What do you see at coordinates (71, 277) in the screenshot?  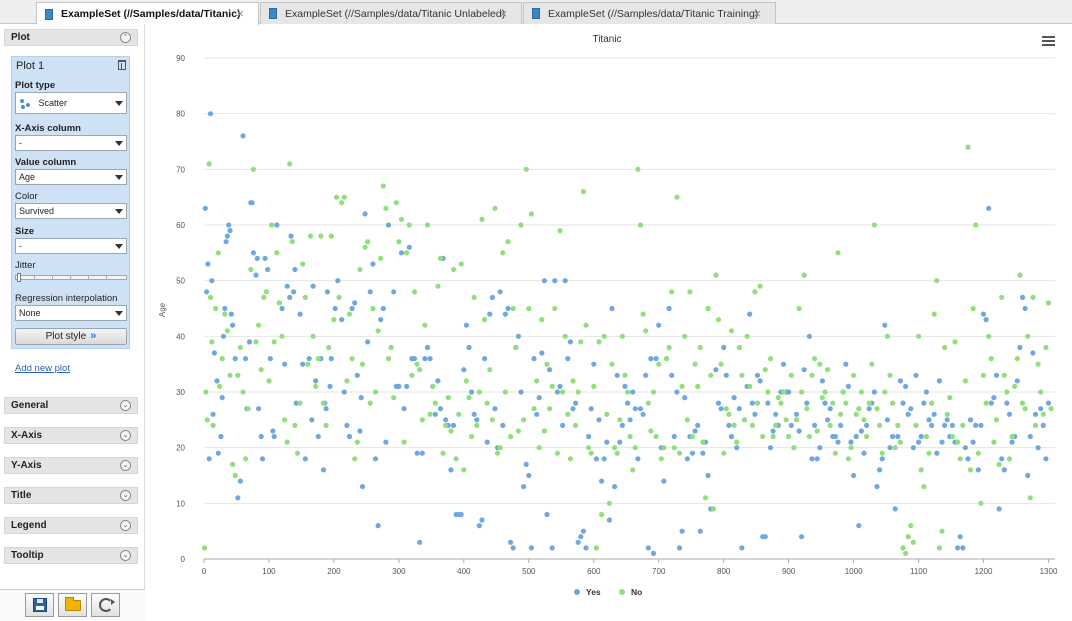 I see `jitter-slider` at bounding box center [71, 277].